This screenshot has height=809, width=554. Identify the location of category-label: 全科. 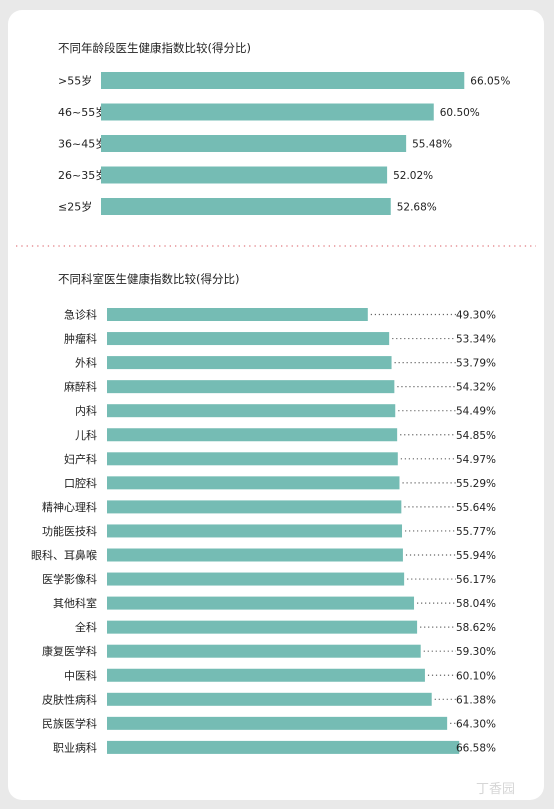
(86, 627).